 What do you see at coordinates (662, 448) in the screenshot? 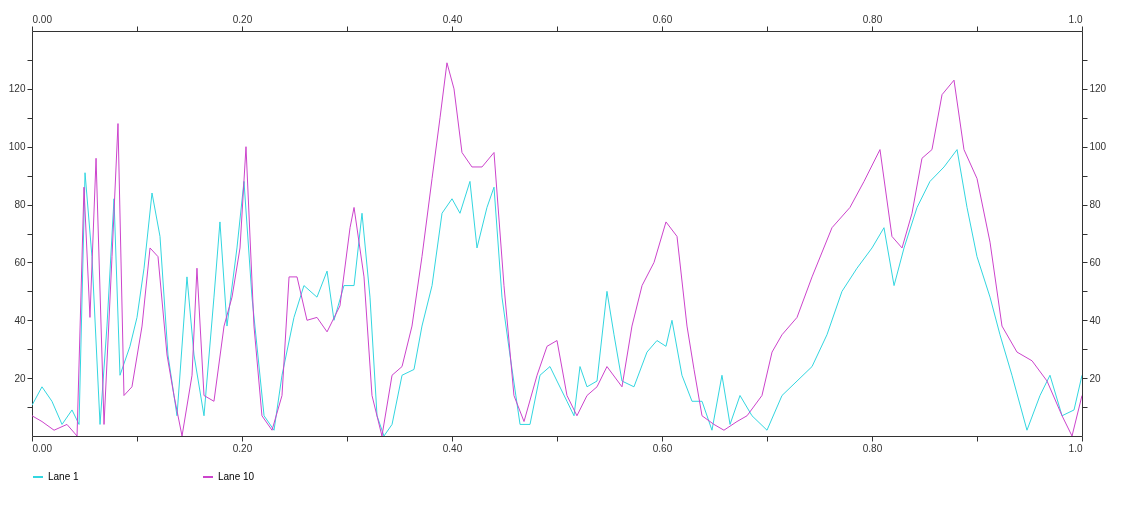
I see `x-tick-label: 0.60` at bounding box center [662, 448].